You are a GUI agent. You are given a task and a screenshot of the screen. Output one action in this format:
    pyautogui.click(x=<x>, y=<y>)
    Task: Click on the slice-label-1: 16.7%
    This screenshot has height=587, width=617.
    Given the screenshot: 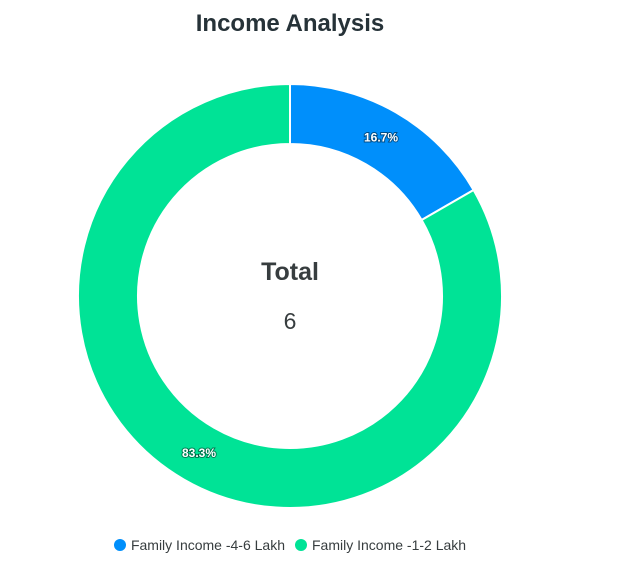 What is the action you would take?
    pyautogui.click(x=381, y=138)
    